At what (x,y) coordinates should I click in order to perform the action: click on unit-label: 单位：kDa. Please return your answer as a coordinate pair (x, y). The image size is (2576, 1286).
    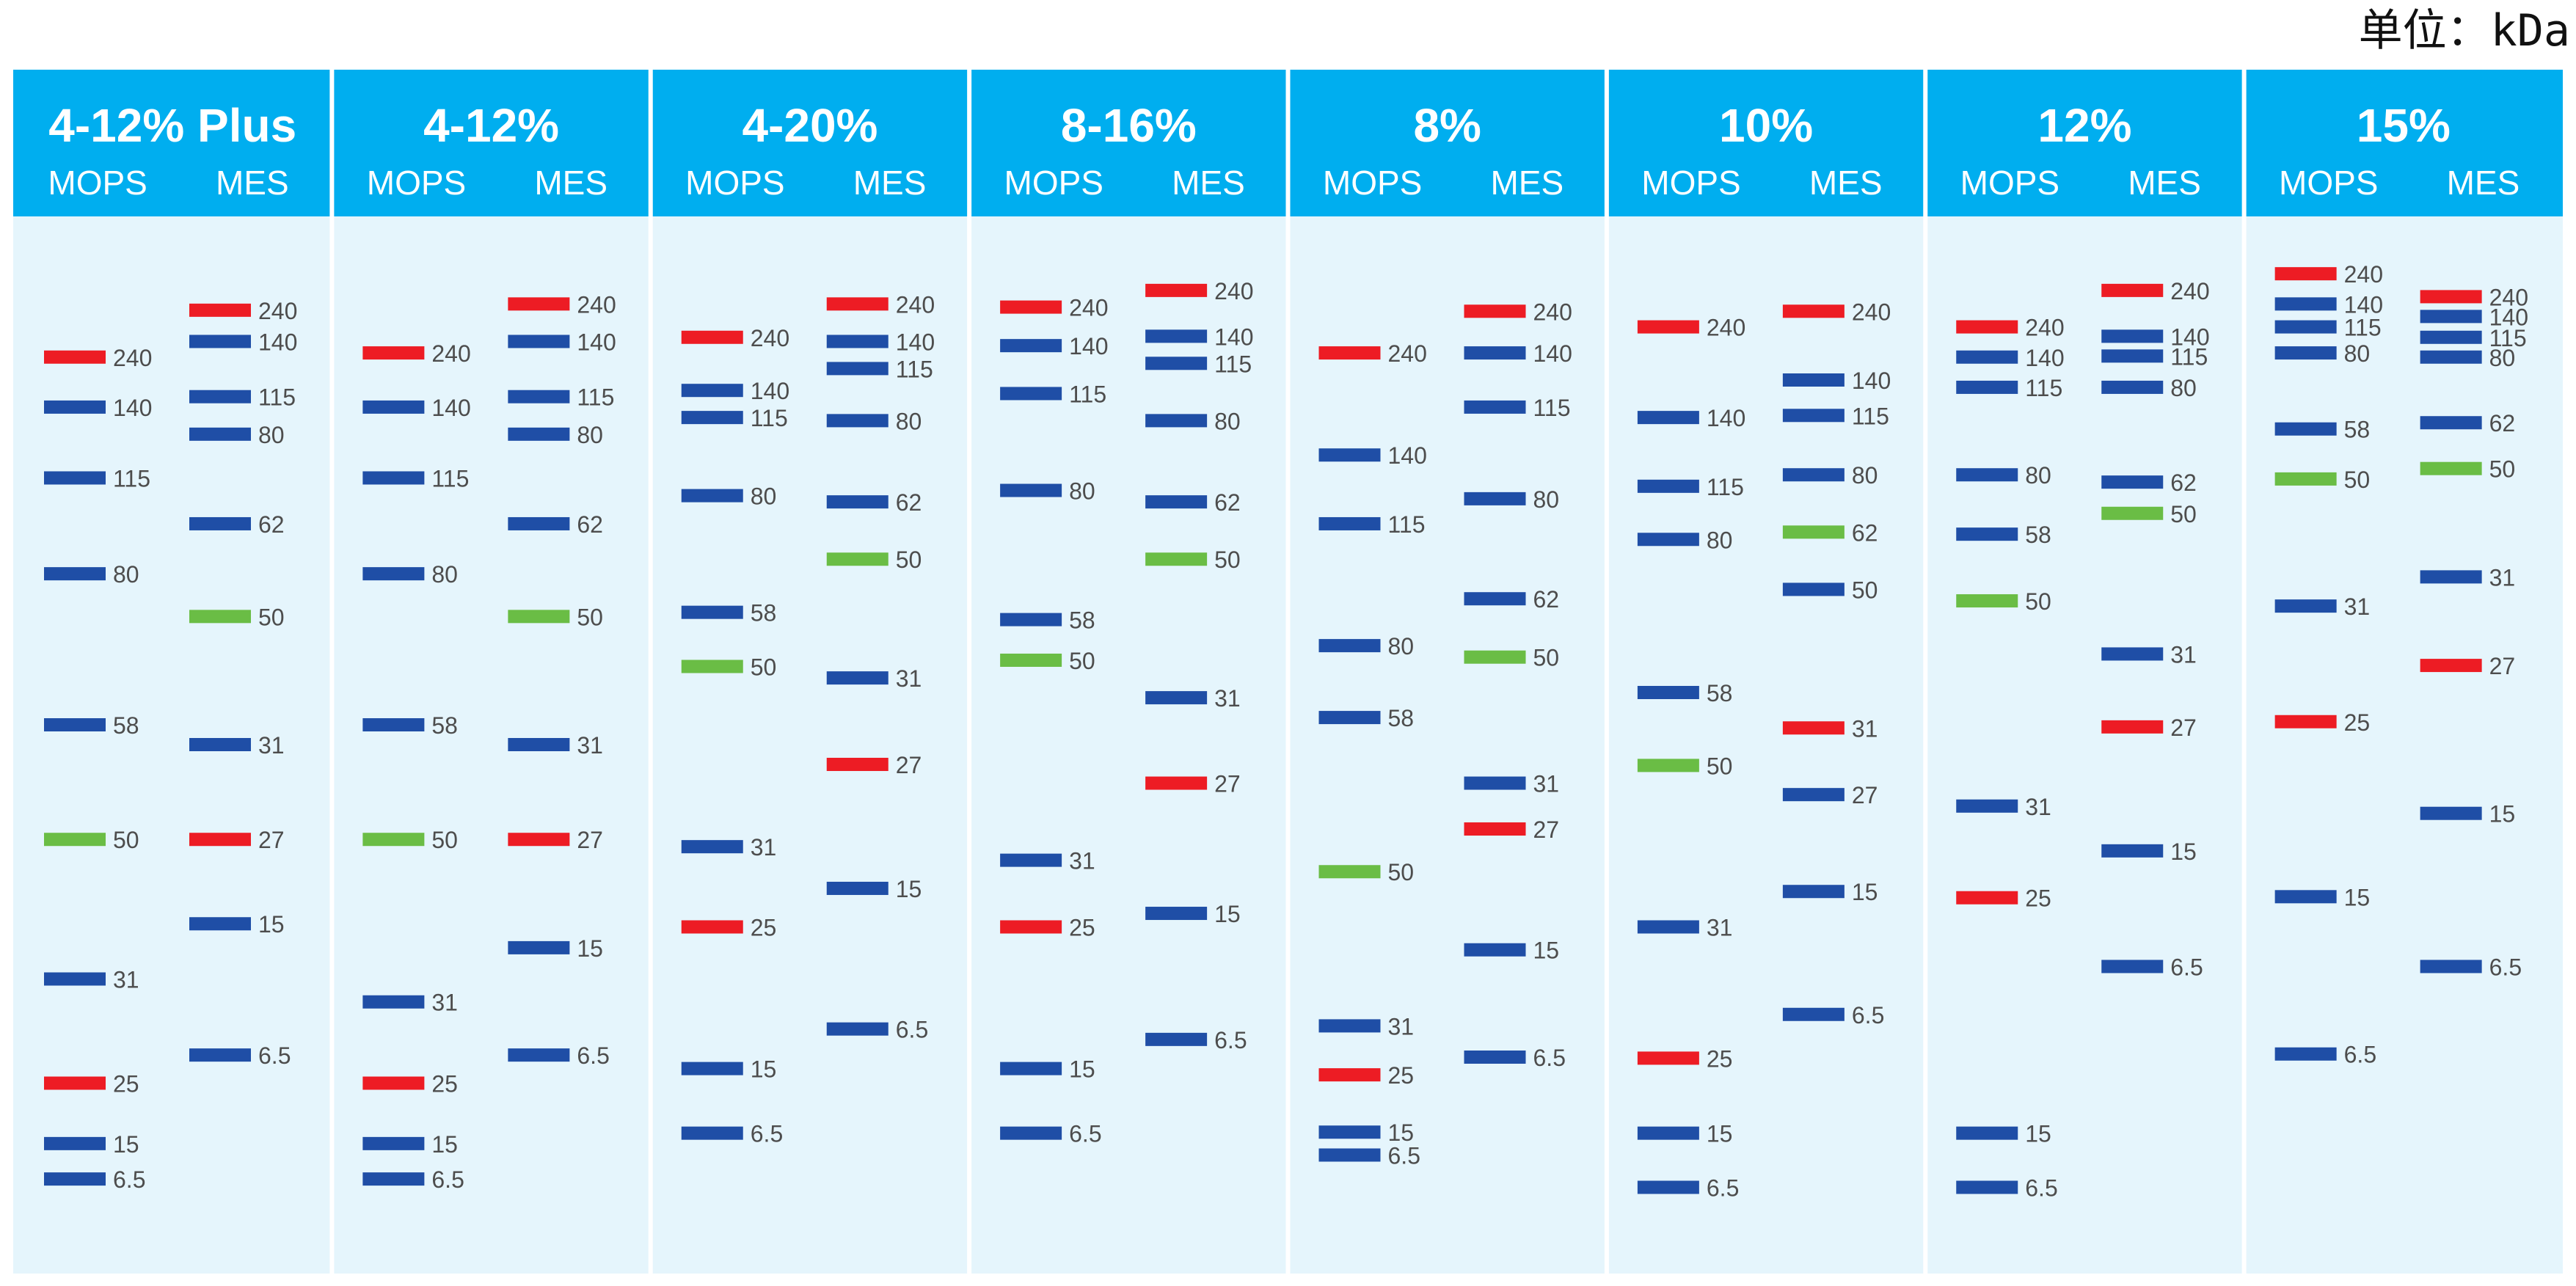
    Looking at the image, I should click on (2464, 31).